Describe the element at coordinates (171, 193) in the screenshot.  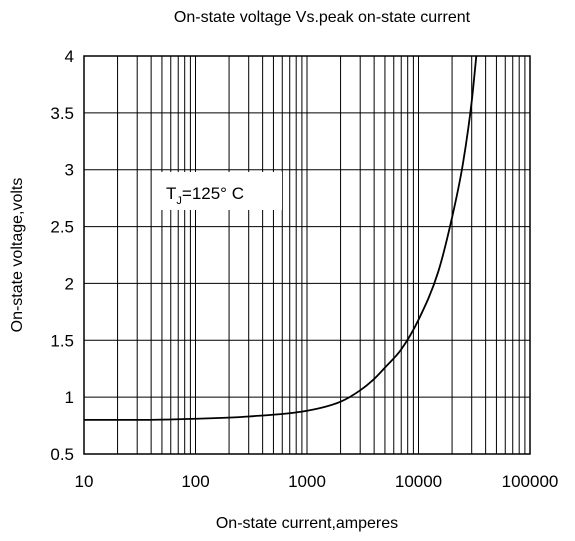
I see `annotation-main: T` at that location.